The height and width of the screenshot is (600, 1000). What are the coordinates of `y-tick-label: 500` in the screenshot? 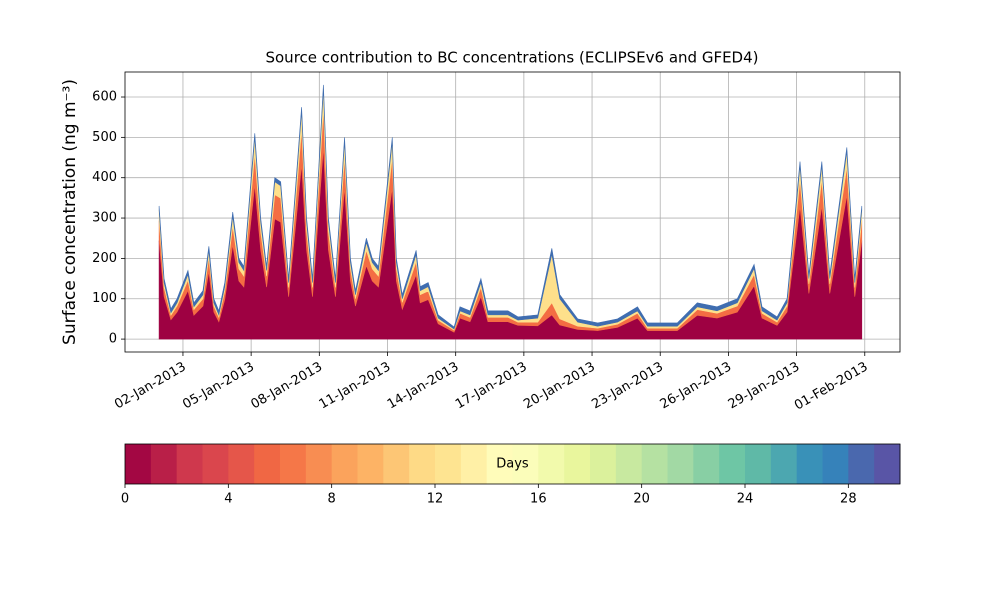 It's located at (104, 137).